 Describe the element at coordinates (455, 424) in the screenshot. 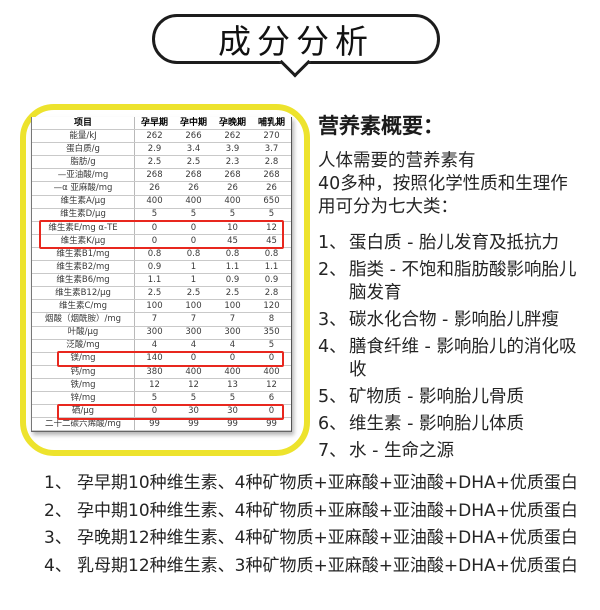

I see `overview-item: 6、 维生素 - 影响胎儿体质` at that location.